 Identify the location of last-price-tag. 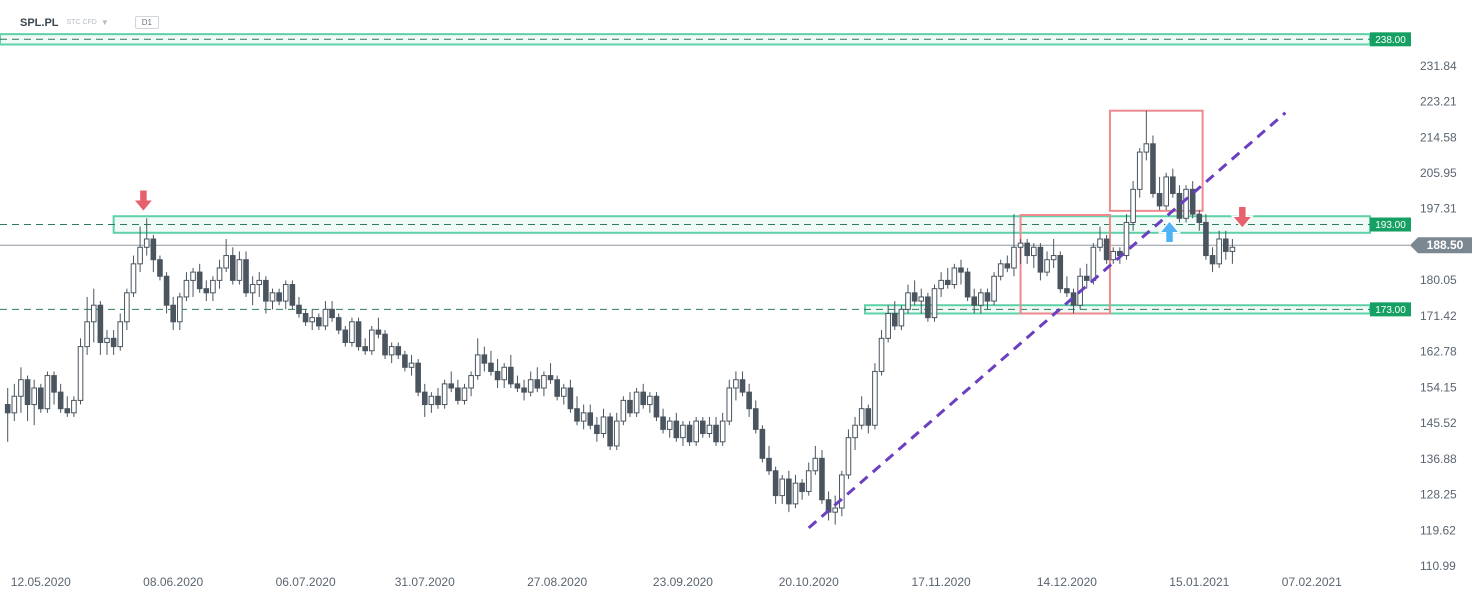
(1441, 245).